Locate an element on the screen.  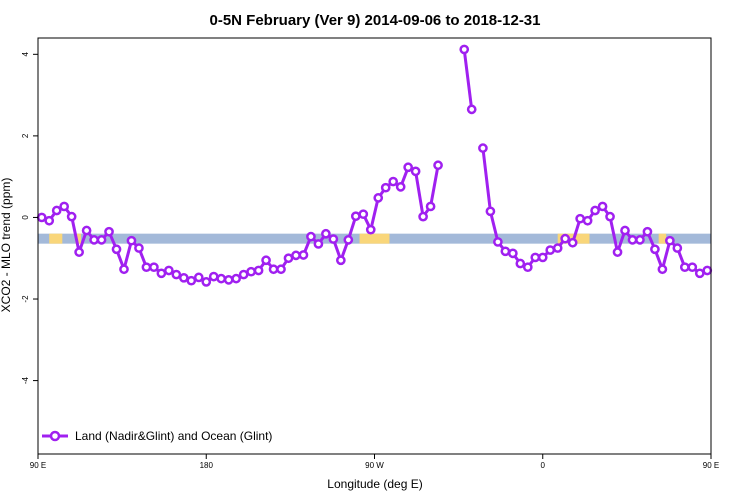
legend-marker-swatch is located at coordinates (55, 436).